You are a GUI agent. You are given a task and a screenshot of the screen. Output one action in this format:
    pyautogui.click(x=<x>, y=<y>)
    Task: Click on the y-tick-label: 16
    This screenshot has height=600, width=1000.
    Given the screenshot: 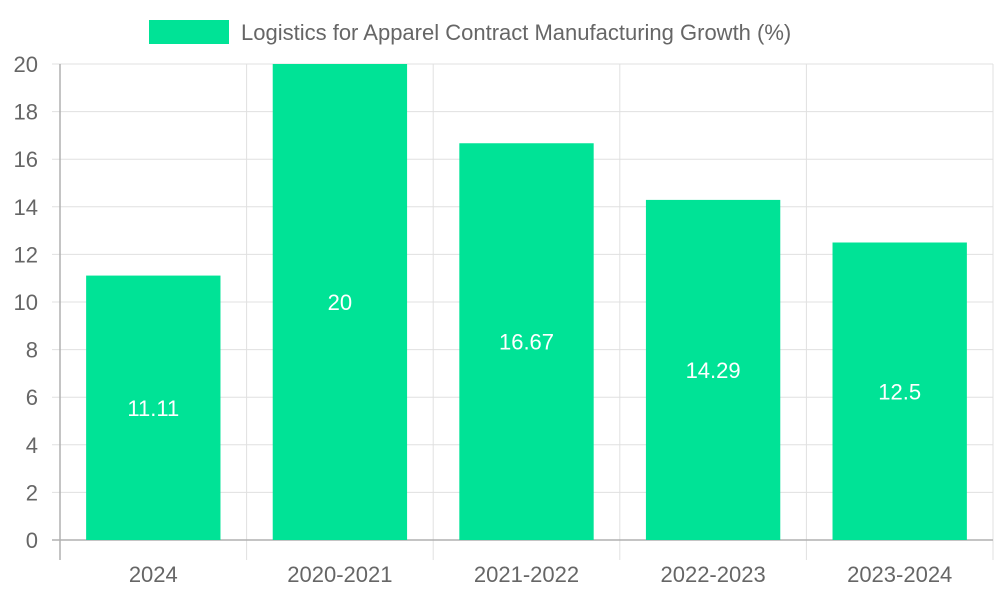 What is the action you would take?
    pyautogui.click(x=26, y=159)
    